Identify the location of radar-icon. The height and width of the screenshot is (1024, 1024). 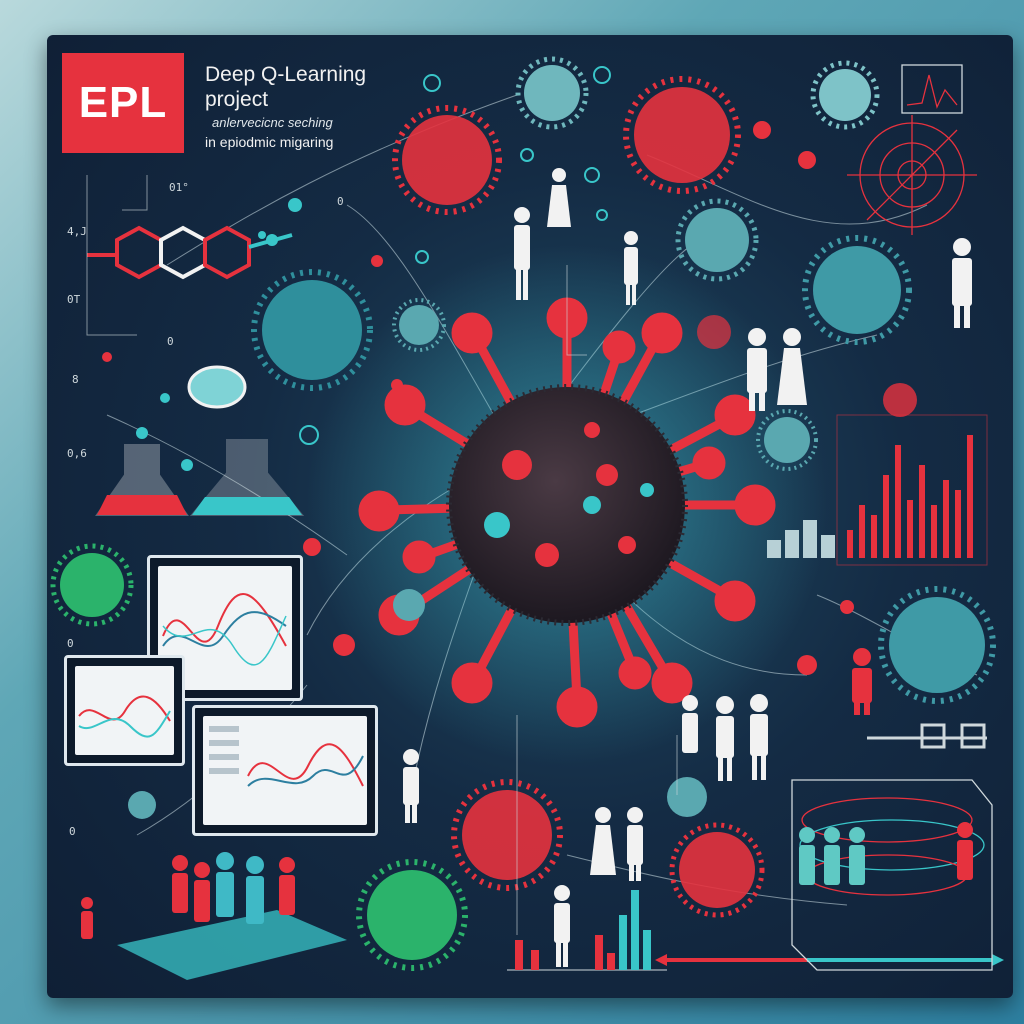
(912, 175).